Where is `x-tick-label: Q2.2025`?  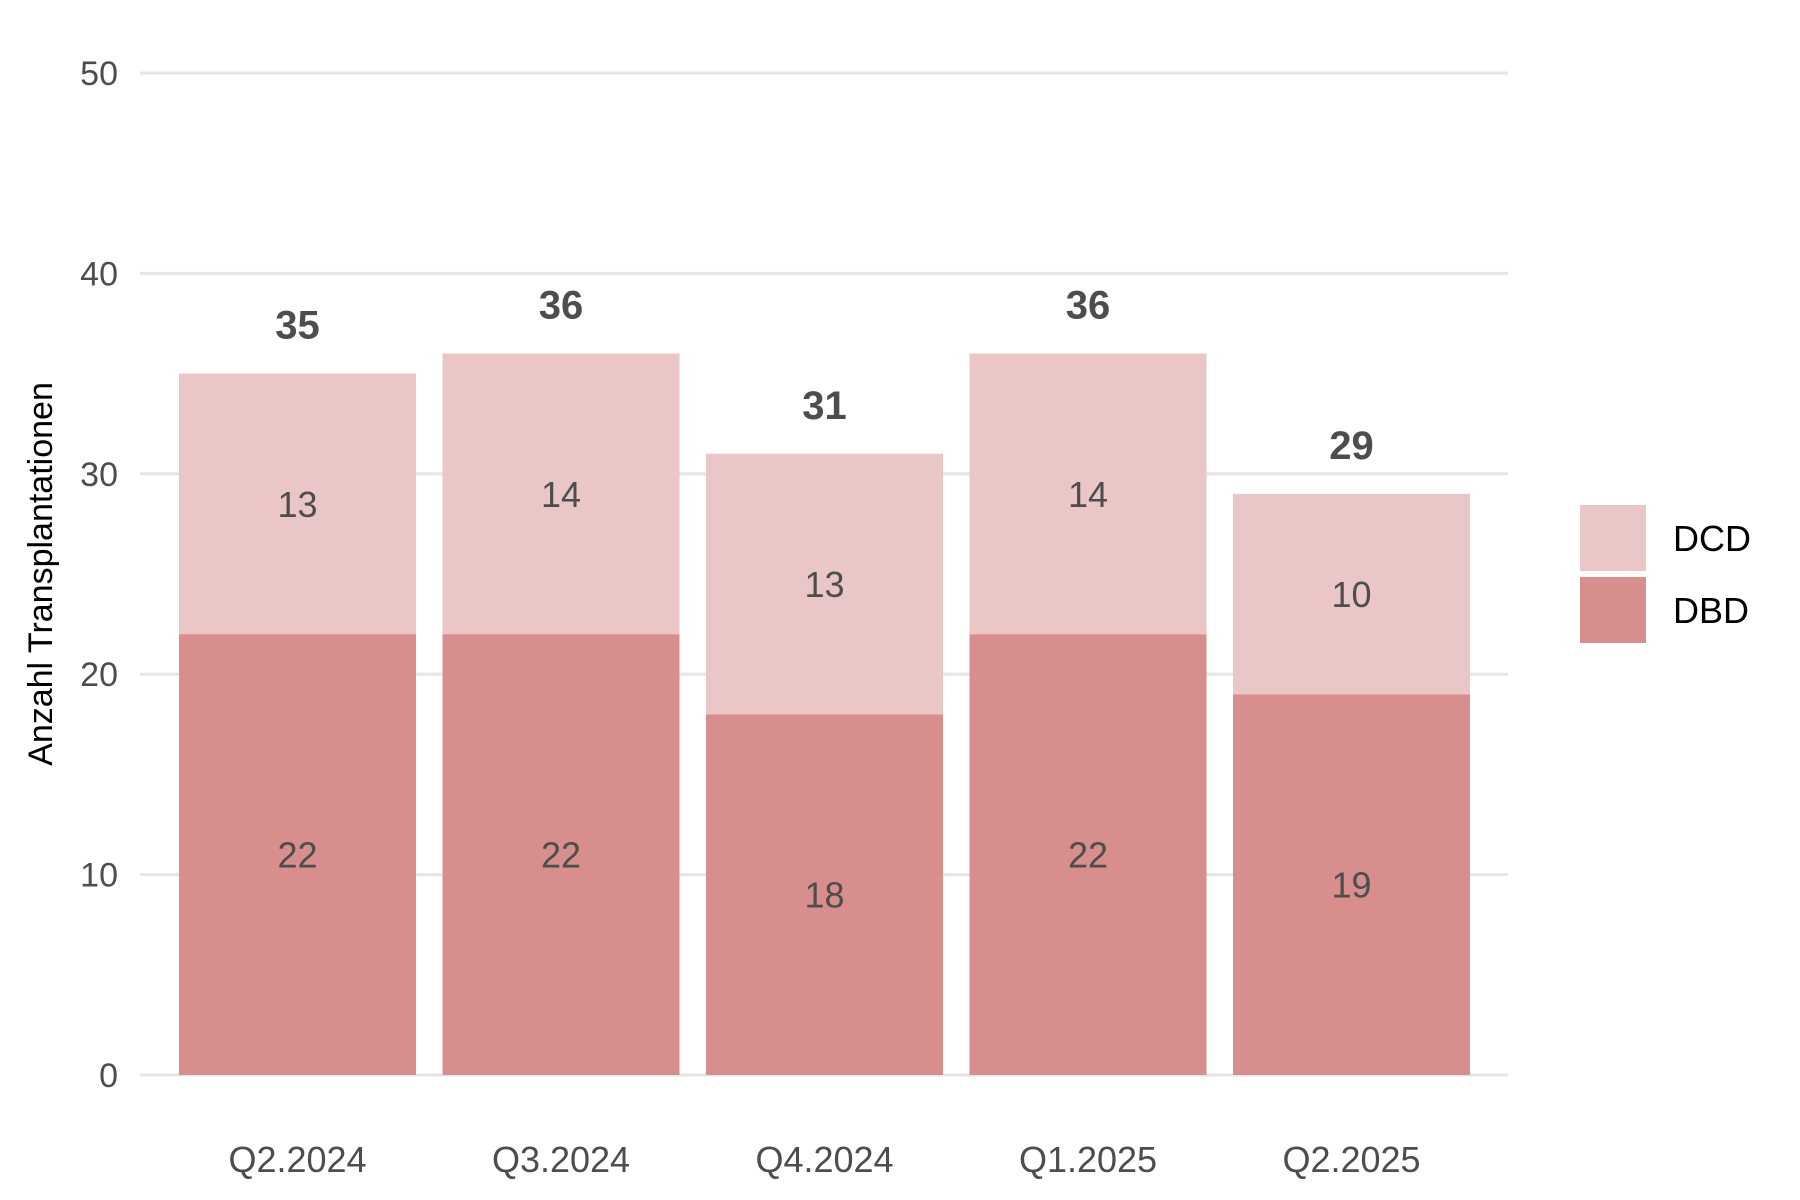 x-tick-label: Q2.2025 is located at coordinates (1351, 1159).